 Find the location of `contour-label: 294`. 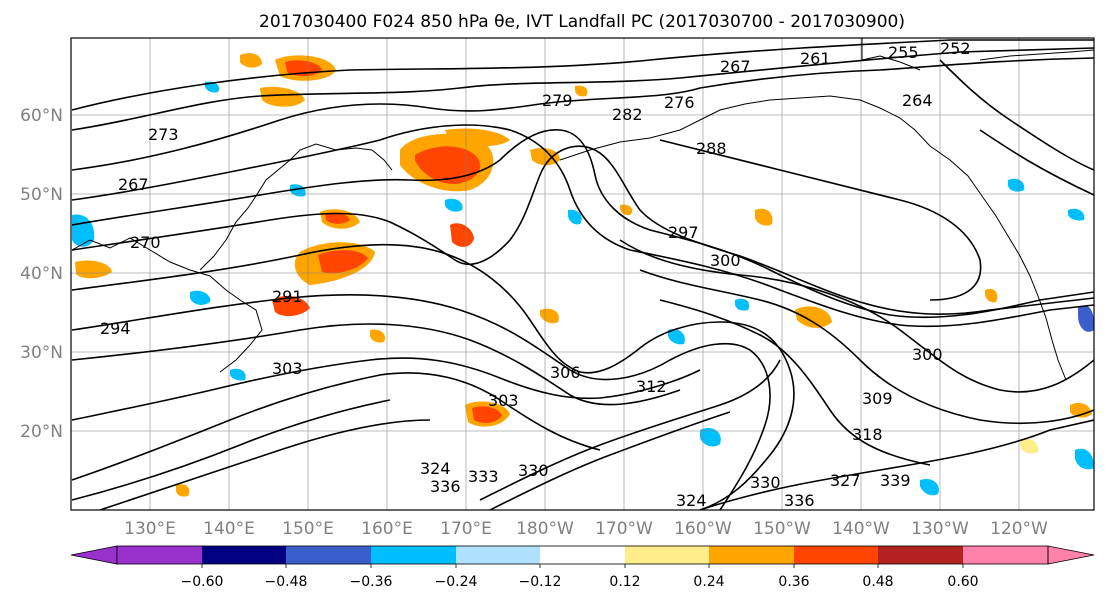

contour-label: 294 is located at coordinates (115, 328).